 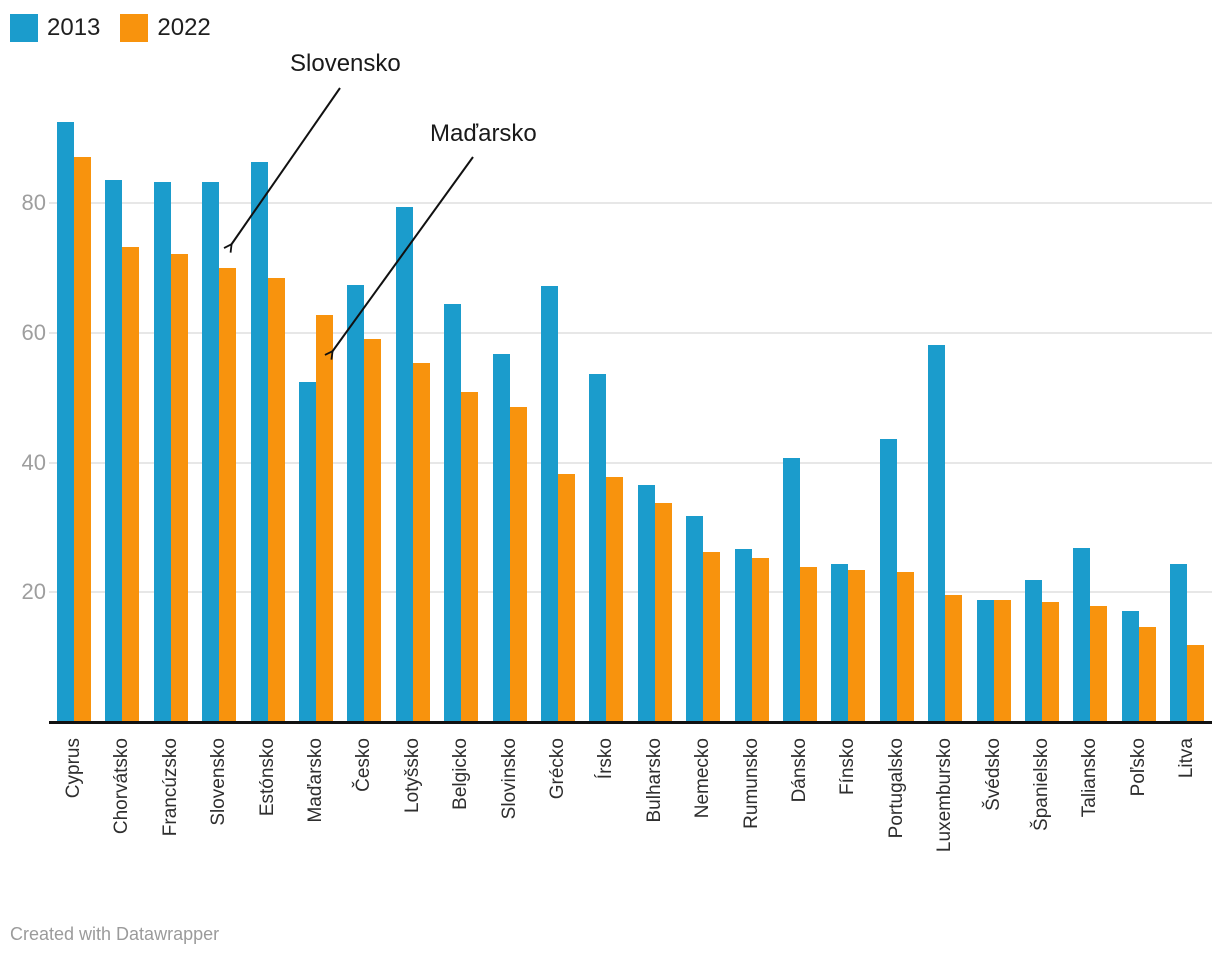 What do you see at coordinates (751, 783) in the screenshot?
I see `x-axis-label-Rumunsko: Rumunsko` at bounding box center [751, 783].